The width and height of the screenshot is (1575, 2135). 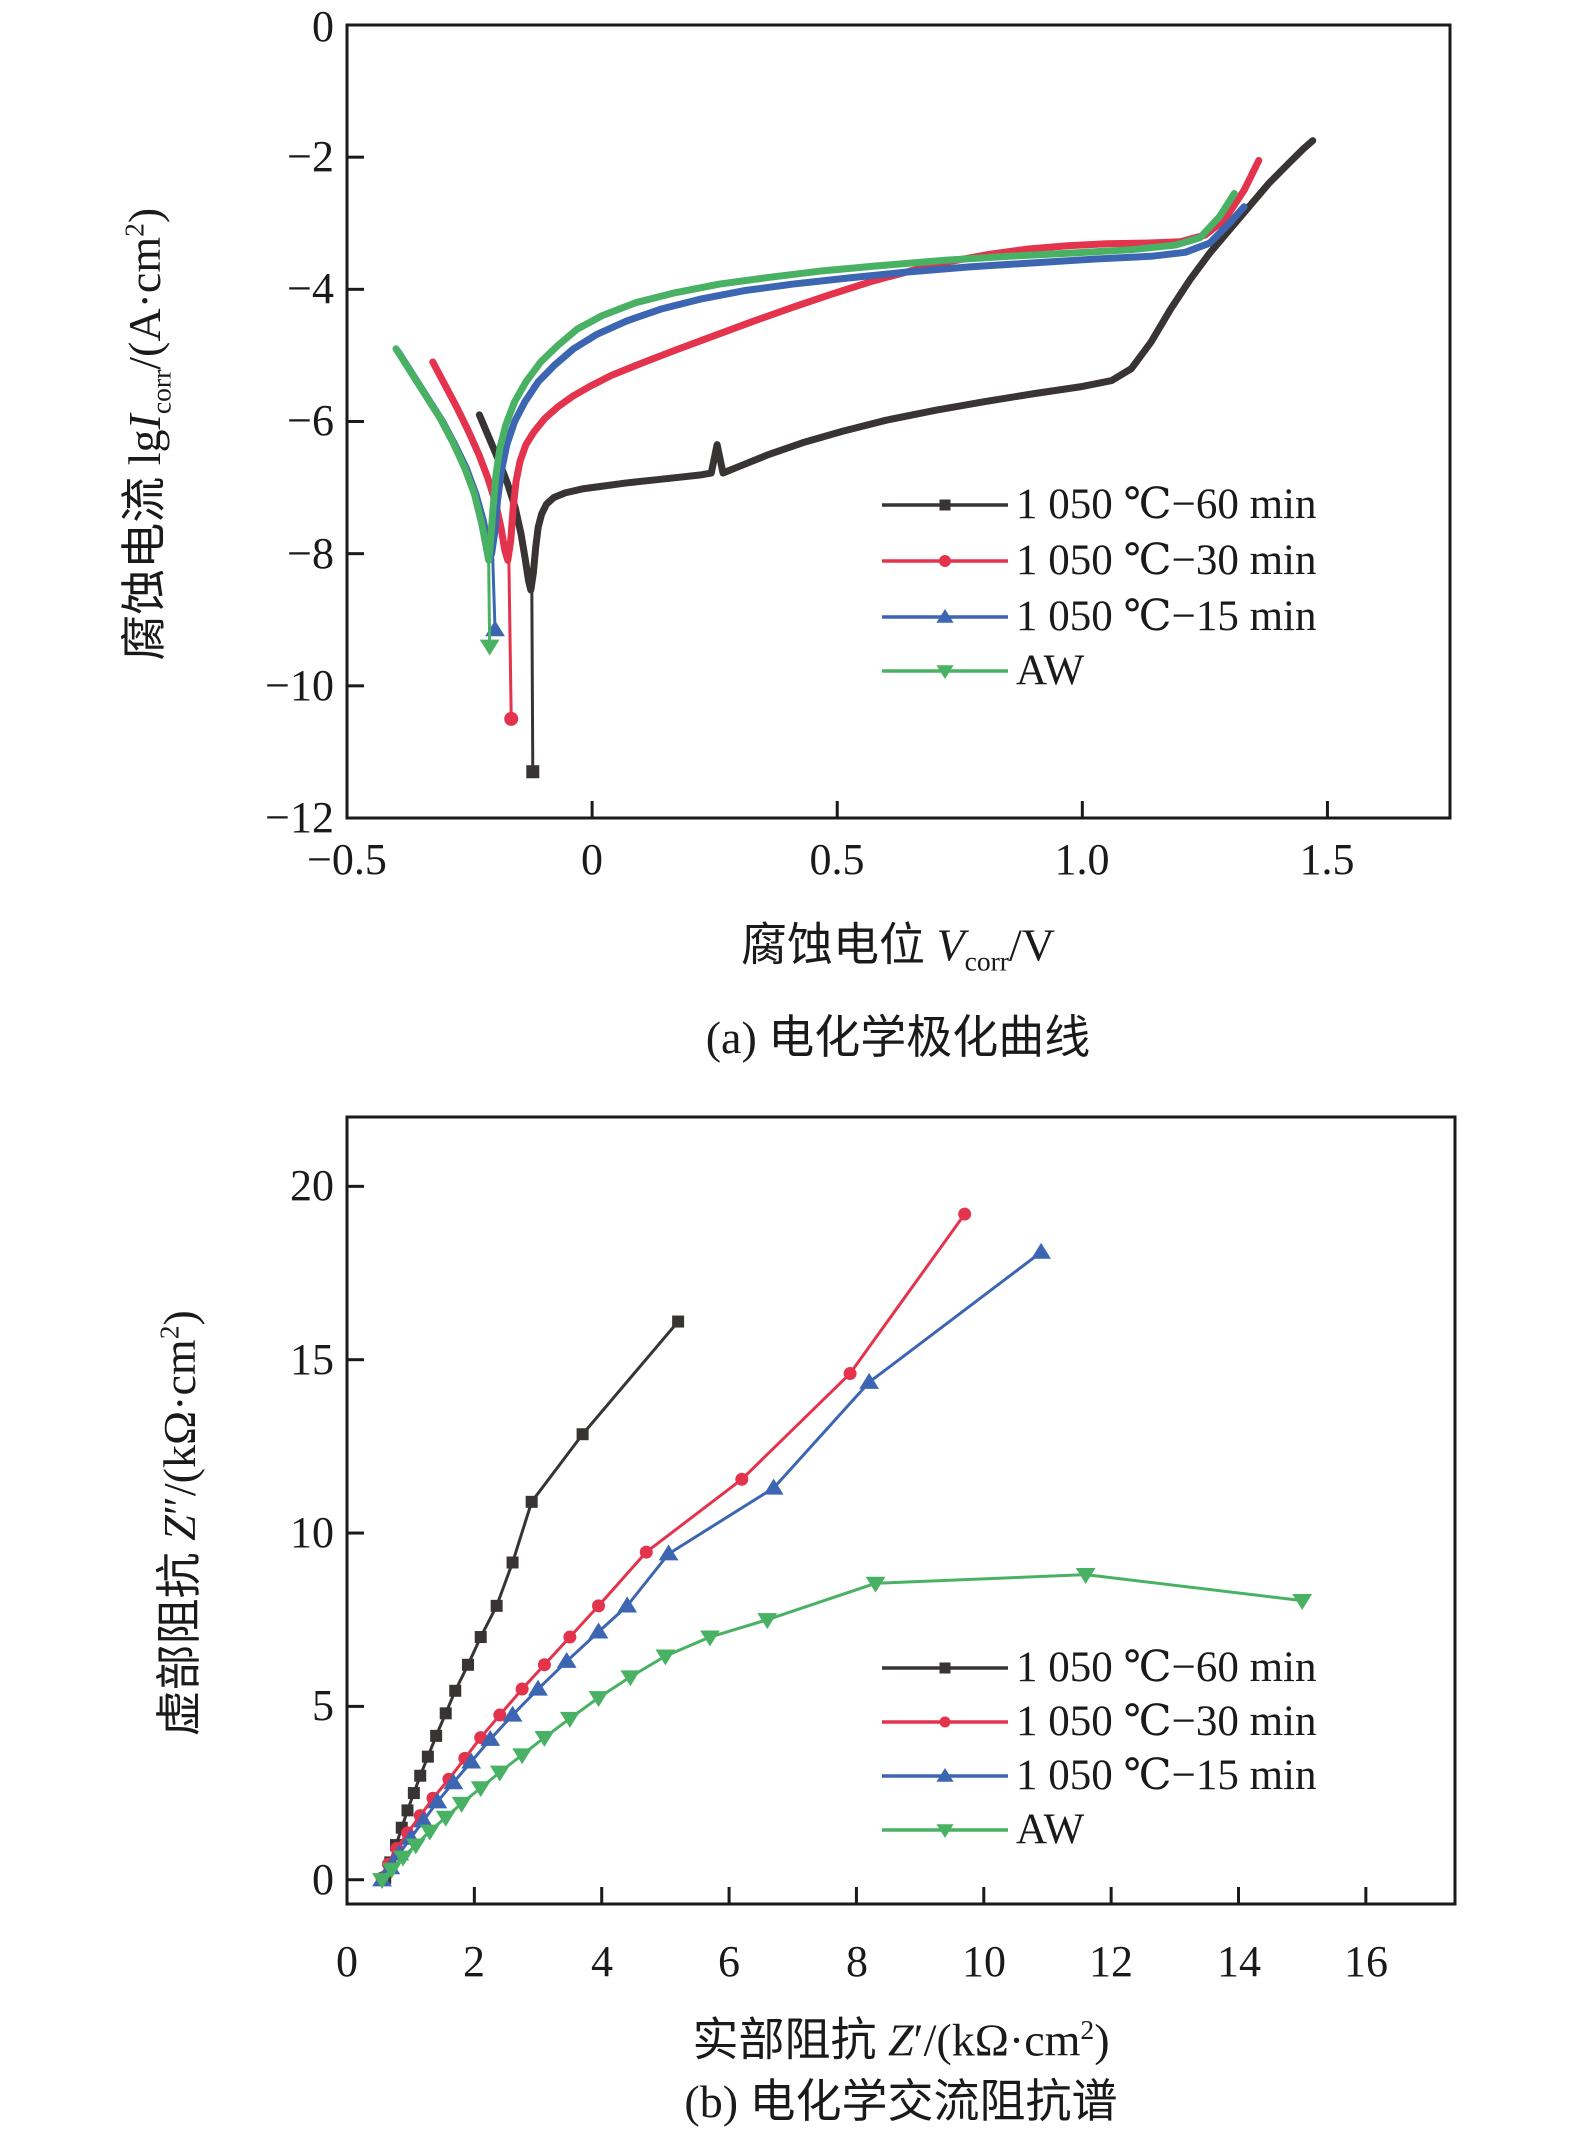 What do you see at coordinates (898, 1037) in the screenshot?
I see `chart-a-caption: (a) 电化学极化曲线` at bounding box center [898, 1037].